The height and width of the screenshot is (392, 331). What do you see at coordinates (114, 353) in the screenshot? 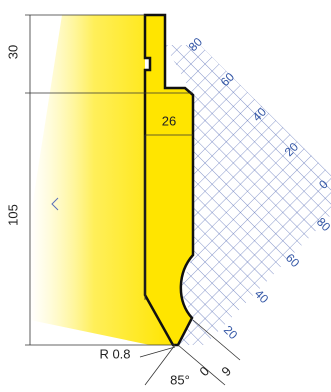
I see `dim-tip-radius: R 0.8` at bounding box center [114, 353].